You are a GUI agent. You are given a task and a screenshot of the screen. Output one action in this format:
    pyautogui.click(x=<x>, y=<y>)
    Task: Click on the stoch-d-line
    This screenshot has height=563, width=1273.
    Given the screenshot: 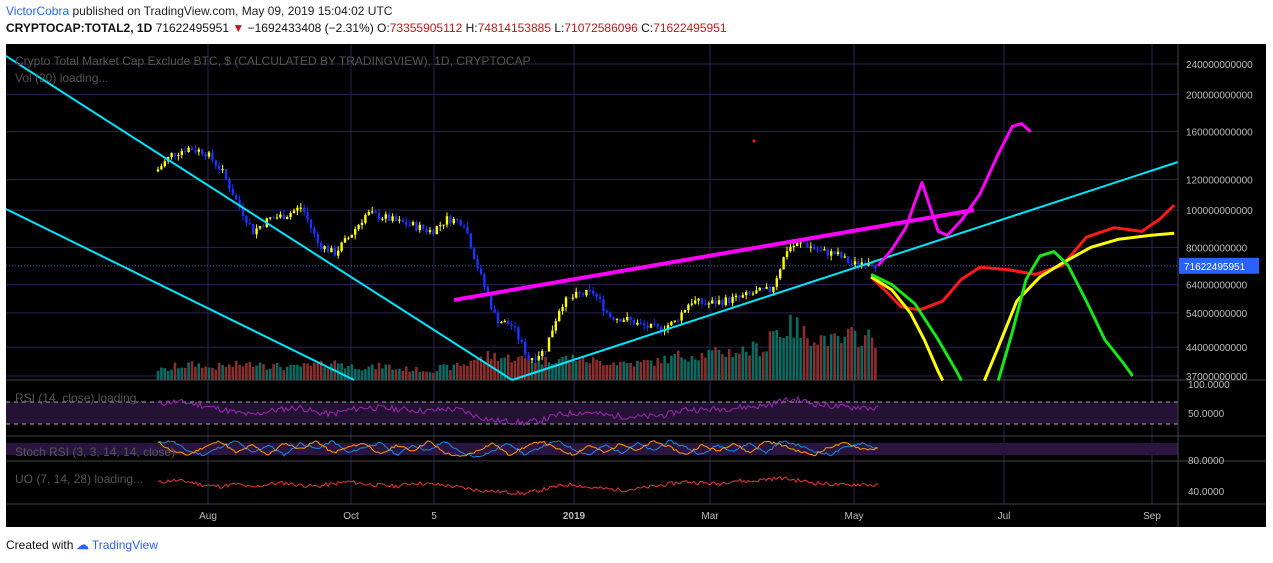 What is the action you would take?
    pyautogui.click(x=518, y=448)
    